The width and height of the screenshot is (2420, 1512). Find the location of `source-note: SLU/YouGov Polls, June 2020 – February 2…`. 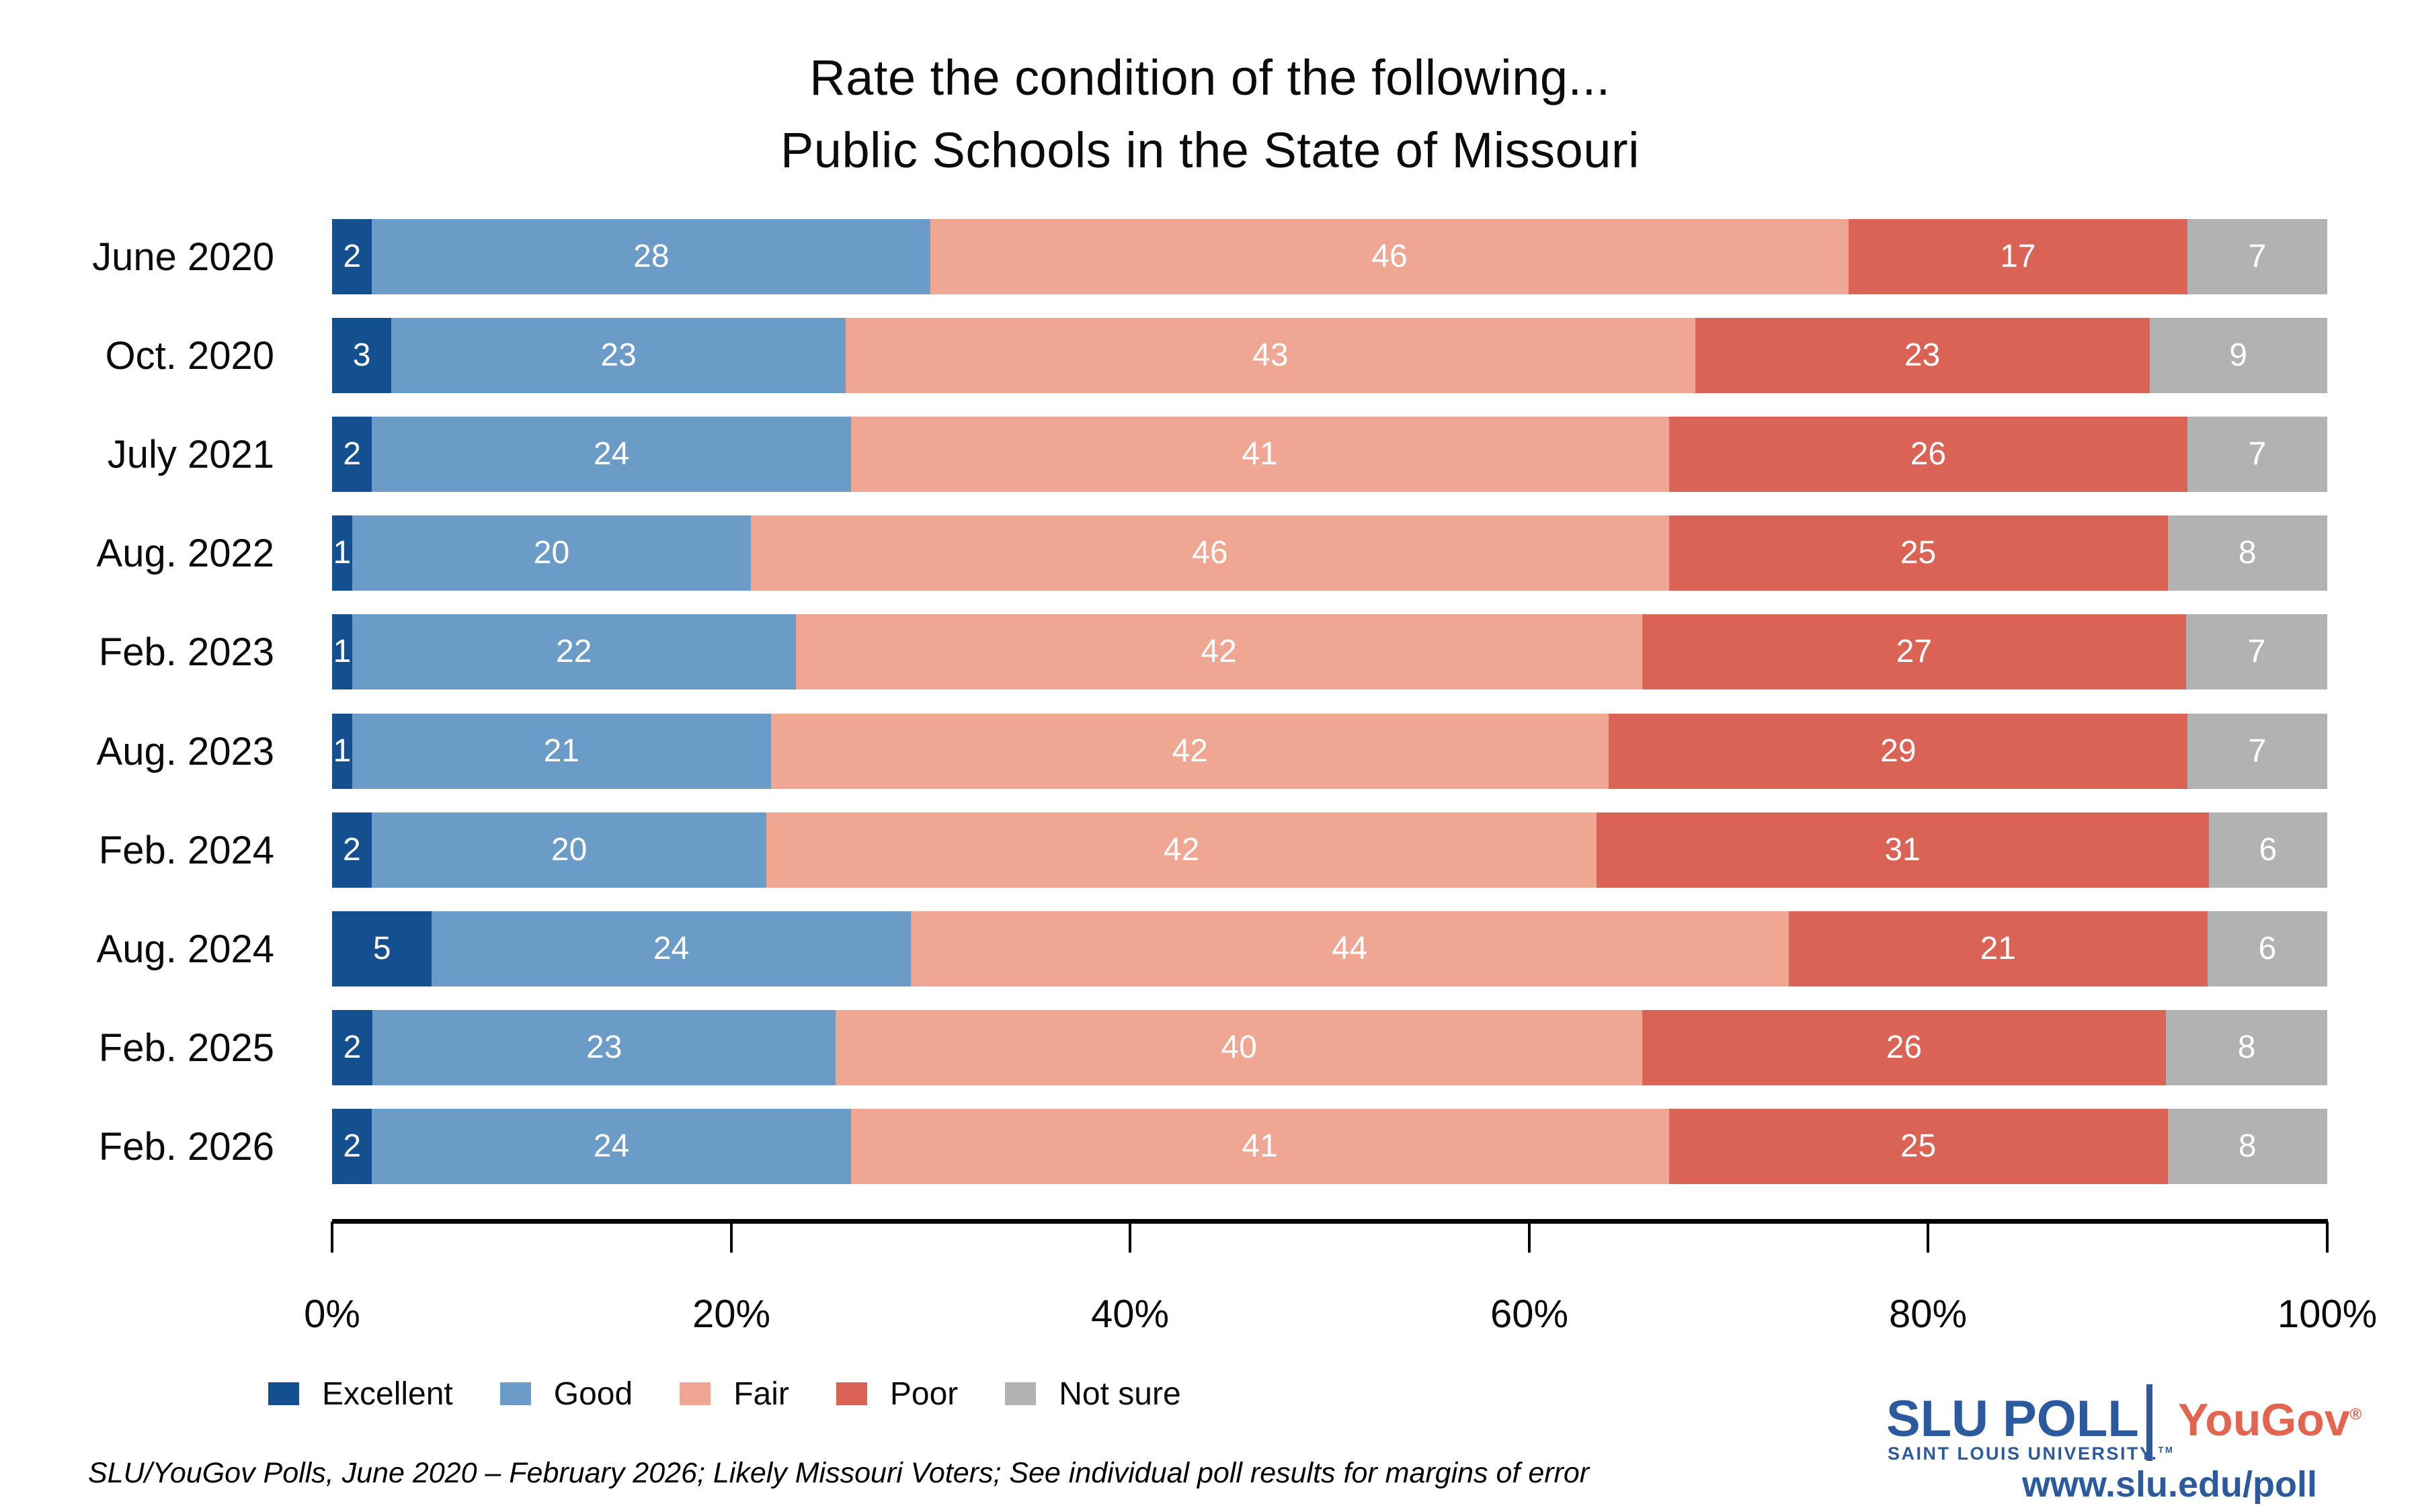

source-note: SLU/YouGov Polls, June 2020 – February 2… is located at coordinates (839, 1473).